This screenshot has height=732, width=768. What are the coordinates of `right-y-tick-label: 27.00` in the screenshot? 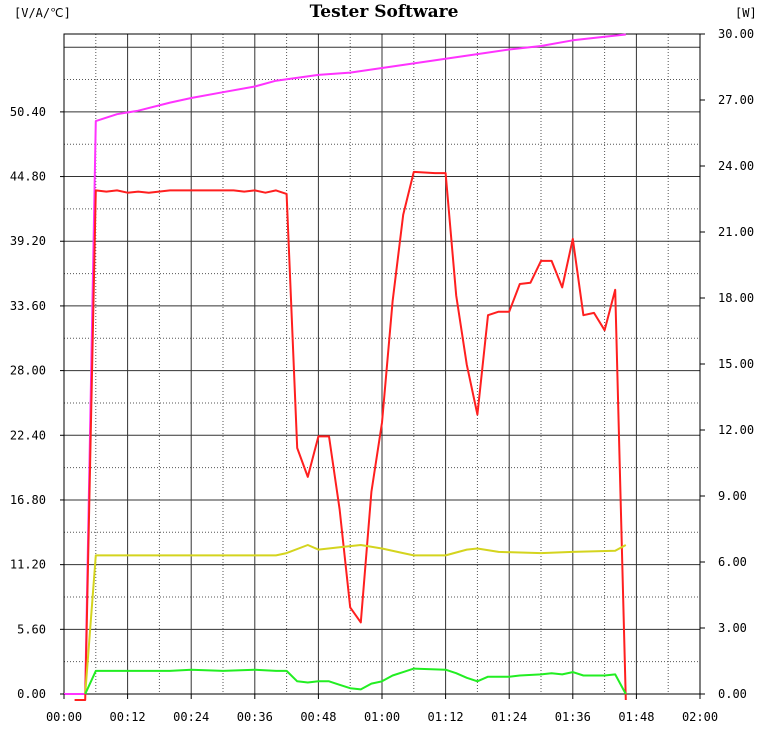 It's located at (736, 100).